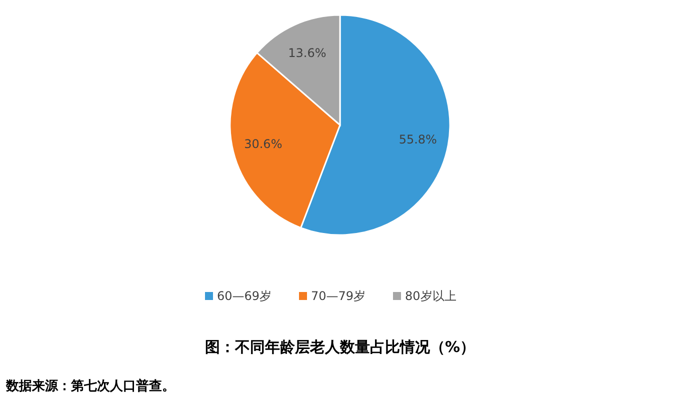 The width and height of the screenshot is (689, 399). What do you see at coordinates (417, 139) in the screenshot?
I see `data-label: 55.8%` at bounding box center [417, 139].